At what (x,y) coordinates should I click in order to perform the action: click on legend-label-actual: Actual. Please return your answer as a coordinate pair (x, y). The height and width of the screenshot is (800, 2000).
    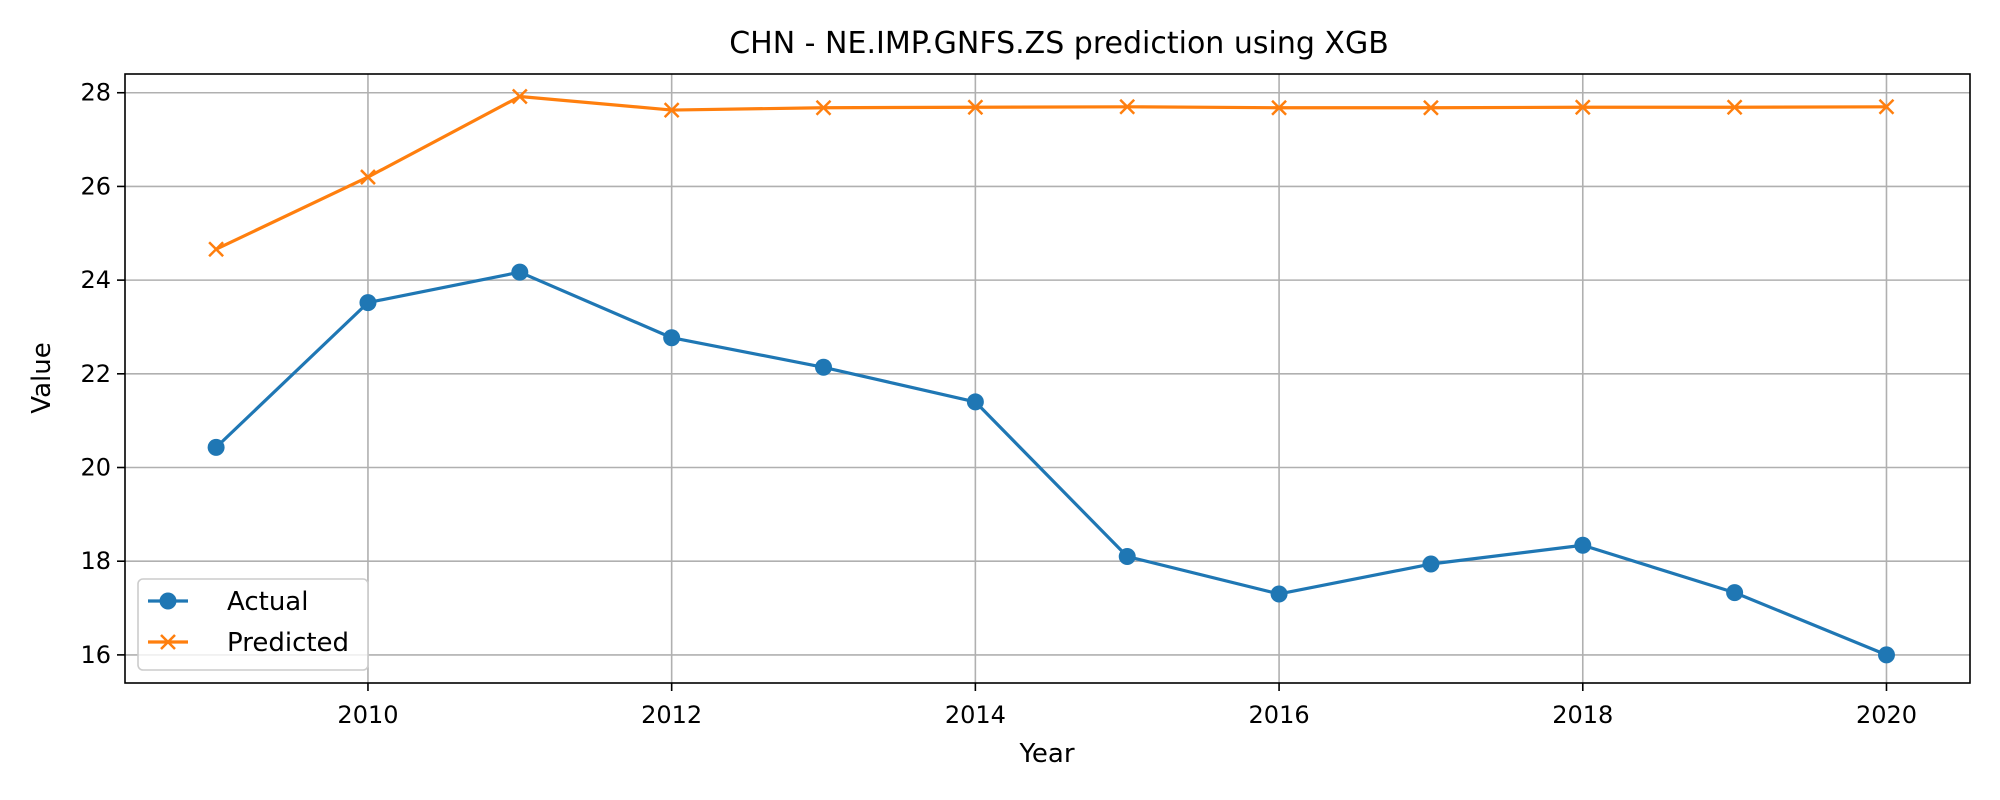
    Looking at the image, I should click on (267, 602).